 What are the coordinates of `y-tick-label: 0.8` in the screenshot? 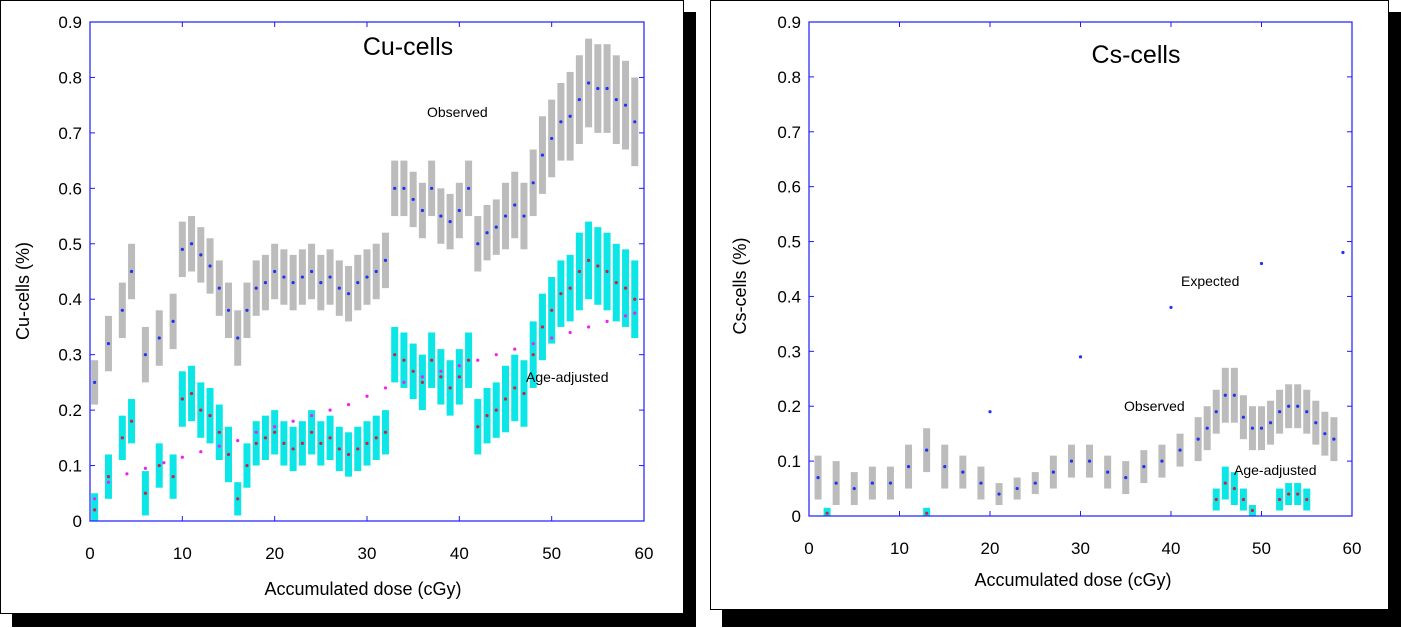 It's located at (789, 77).